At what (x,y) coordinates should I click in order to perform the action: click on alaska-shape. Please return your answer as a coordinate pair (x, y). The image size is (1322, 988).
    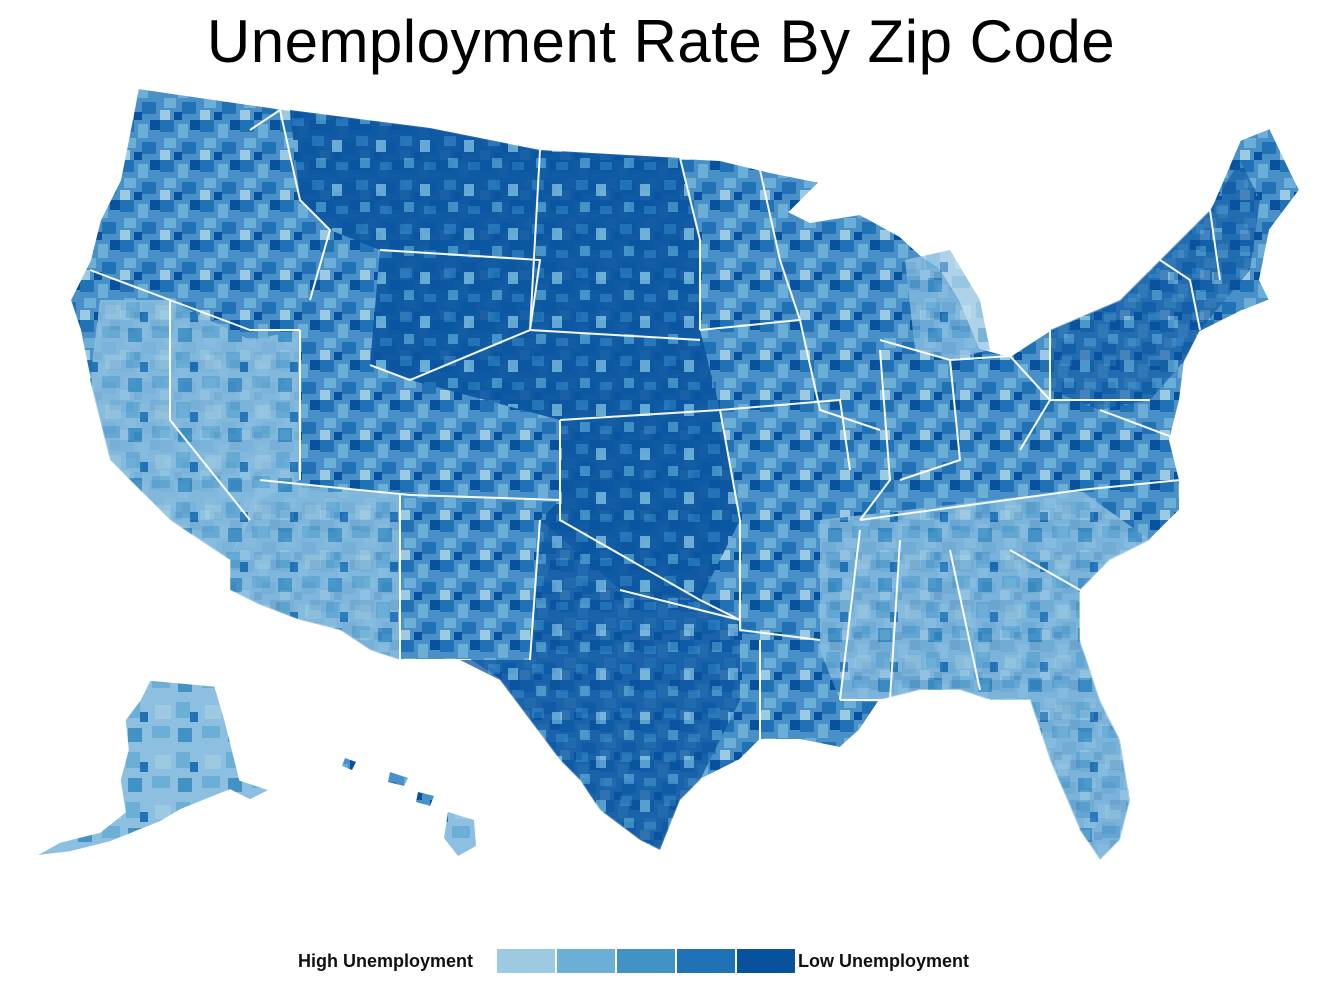
    Looking at the image, I should click on (153, 768).